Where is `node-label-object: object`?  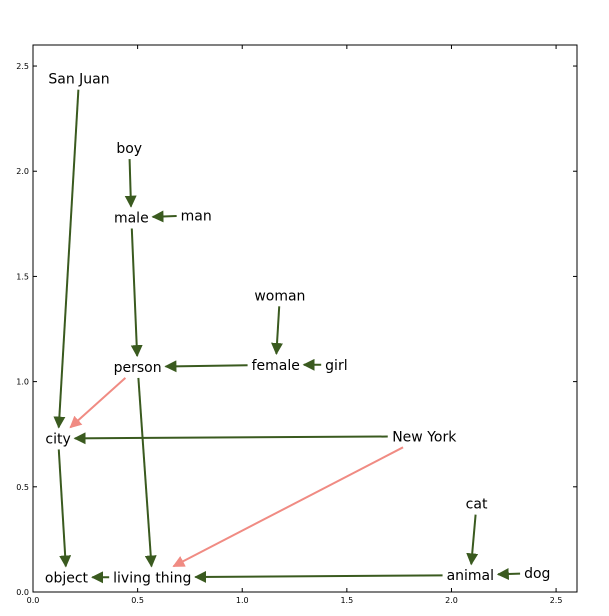
node-label-object: object is located at coordinates (67, 578).